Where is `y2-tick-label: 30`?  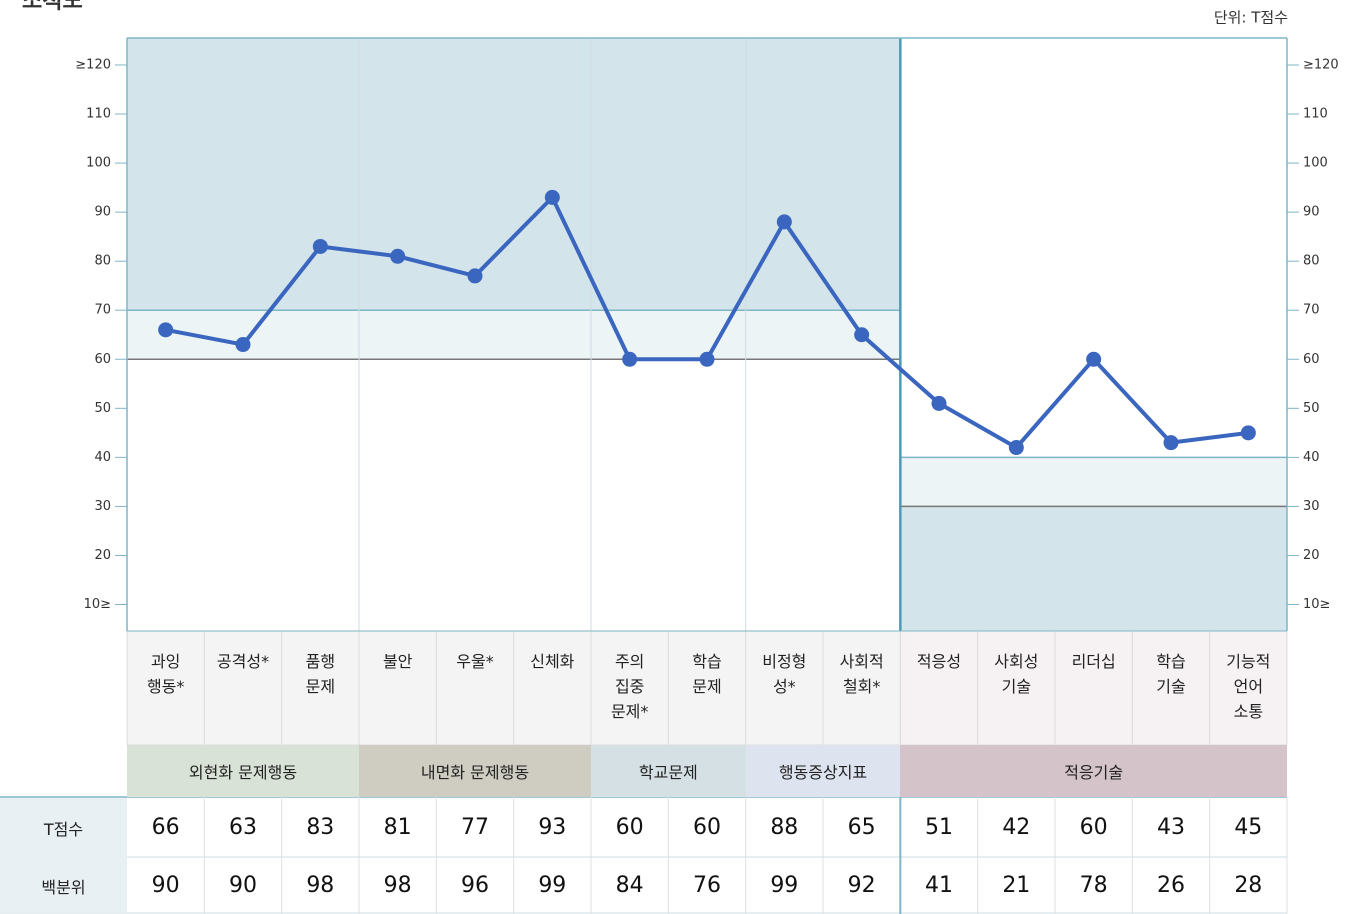 y2-tick-label: 30 is located at coordinates (1311, 506).